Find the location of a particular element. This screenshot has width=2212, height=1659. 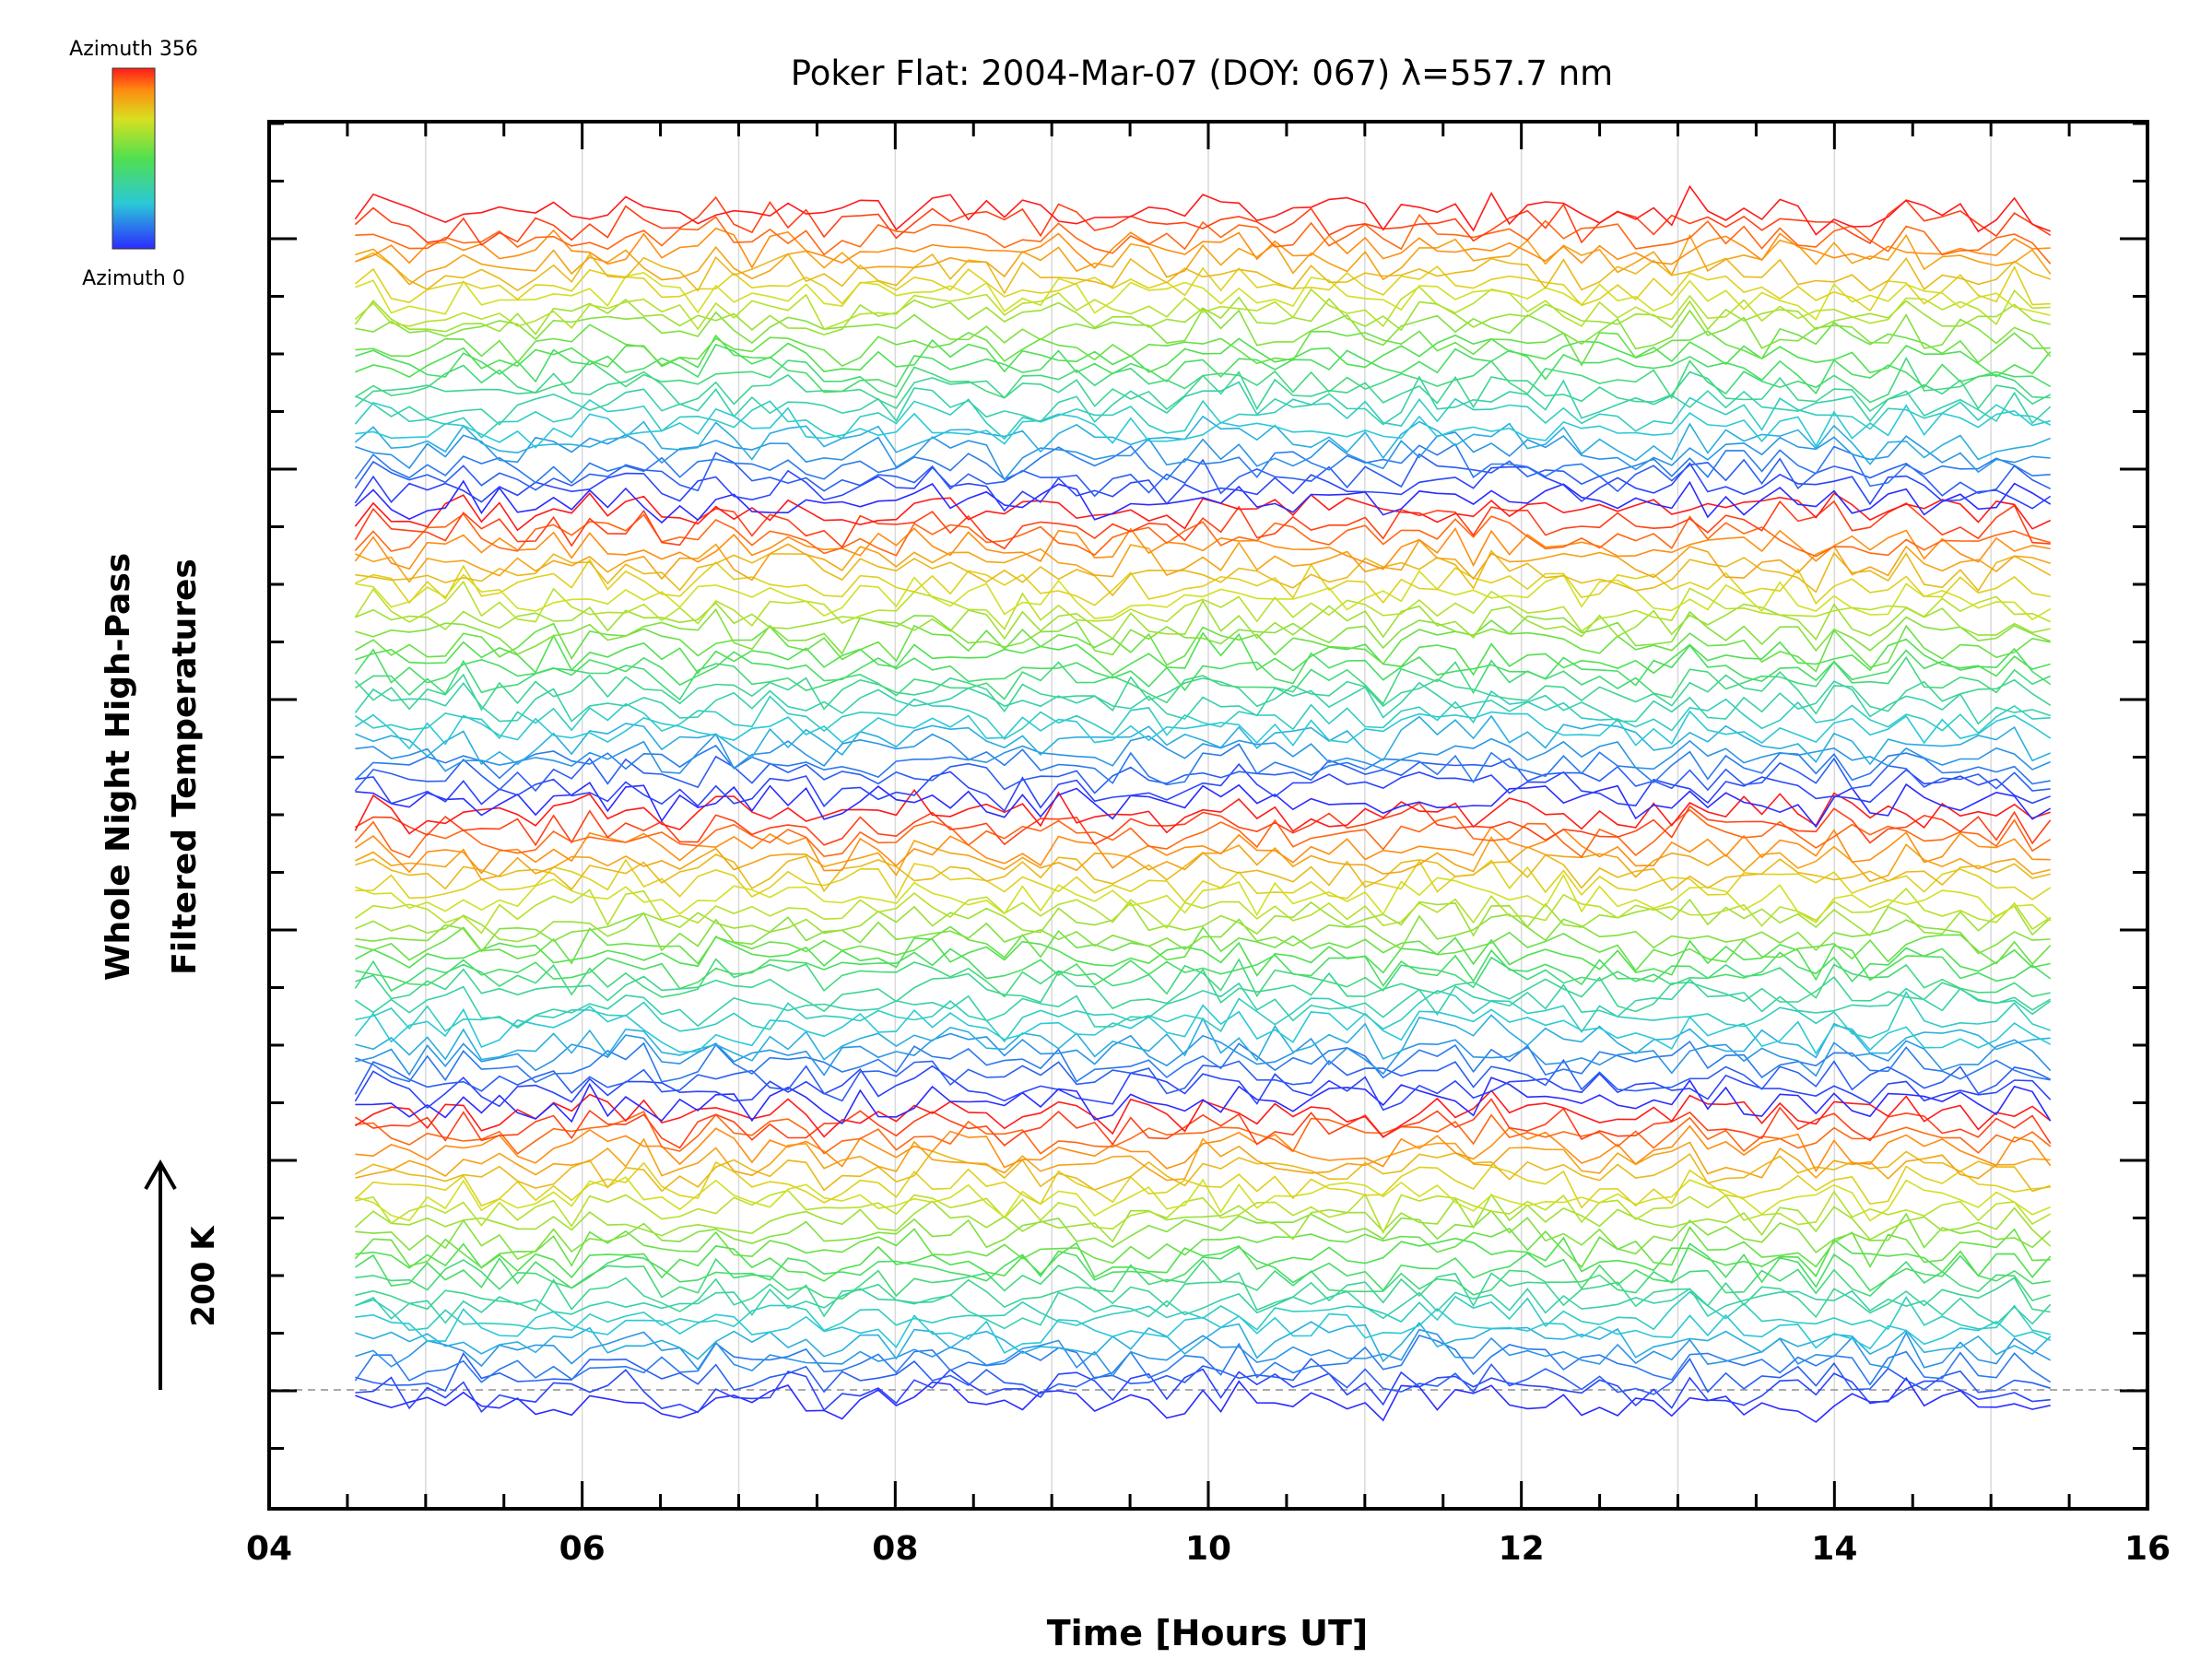

y-axis-label-line1: Whole Night High-Pass is located at coordinates (118, 767).